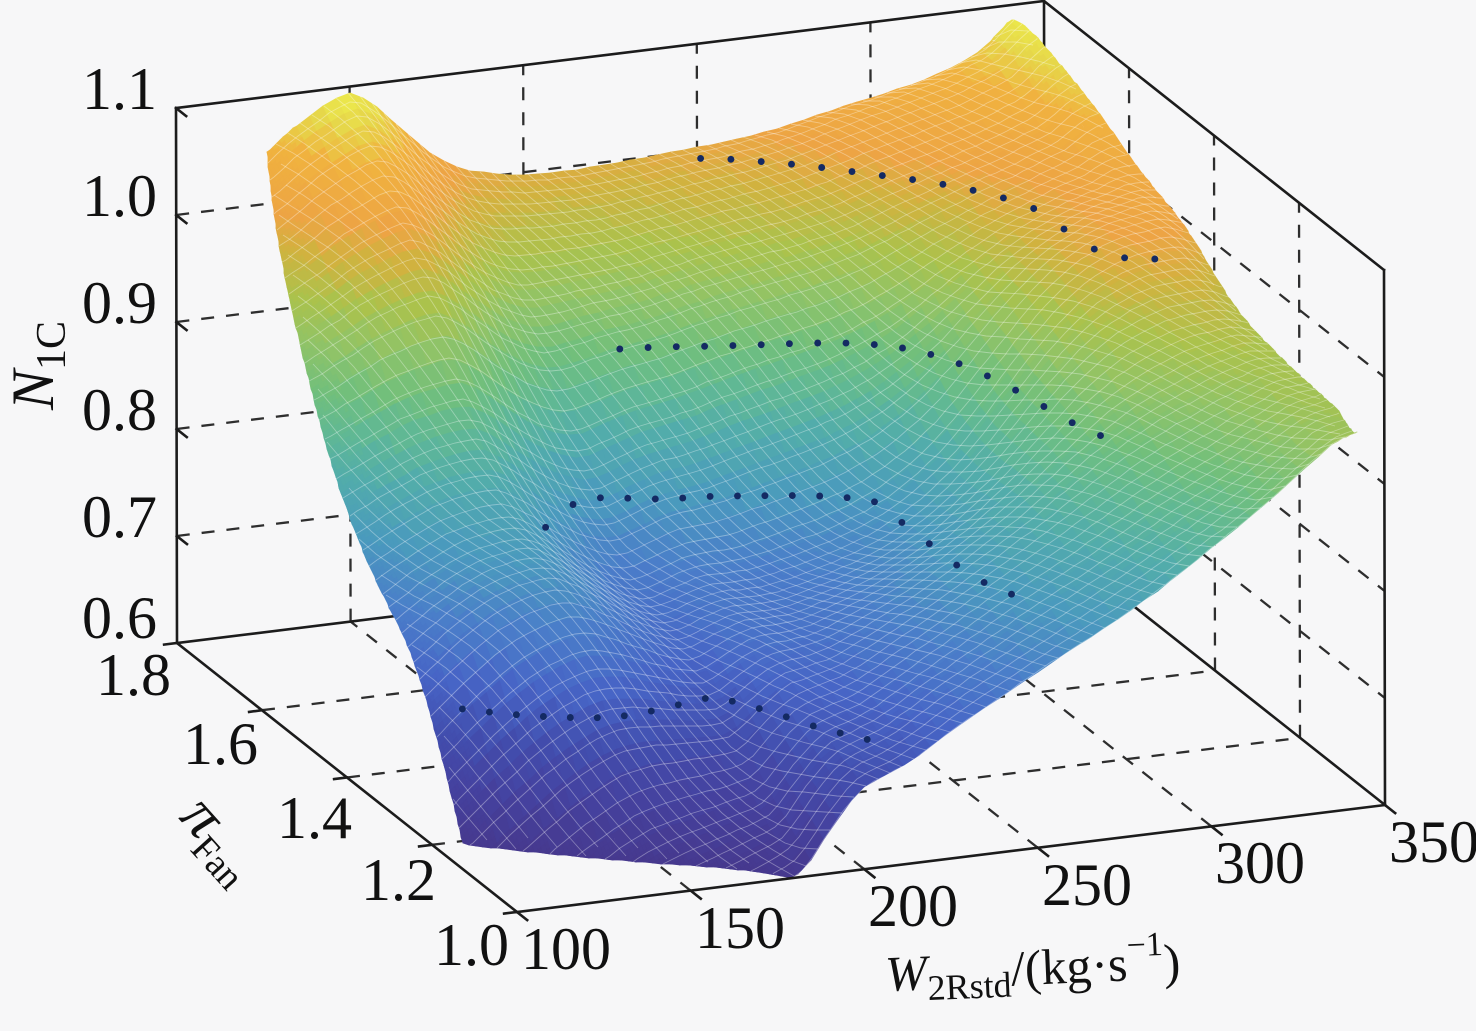  What do you see at coordinates (1087, 885) in the screenshot?
I see `svg-text: 250` at bounding box center [1087, 885].